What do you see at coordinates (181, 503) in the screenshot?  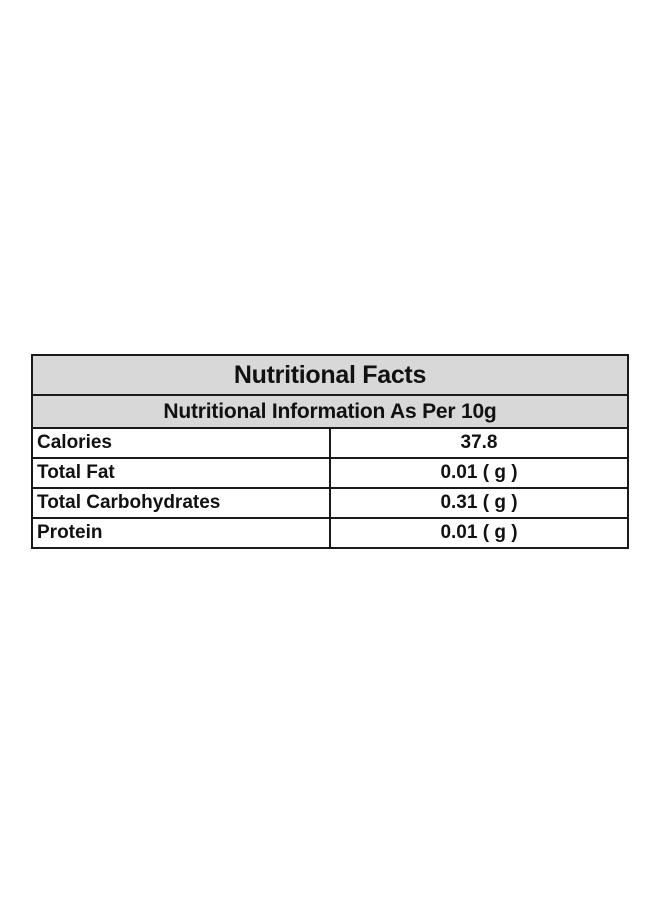 I see `nutrient-label: Total Carbohydrates` at bounding box center [181, 503].